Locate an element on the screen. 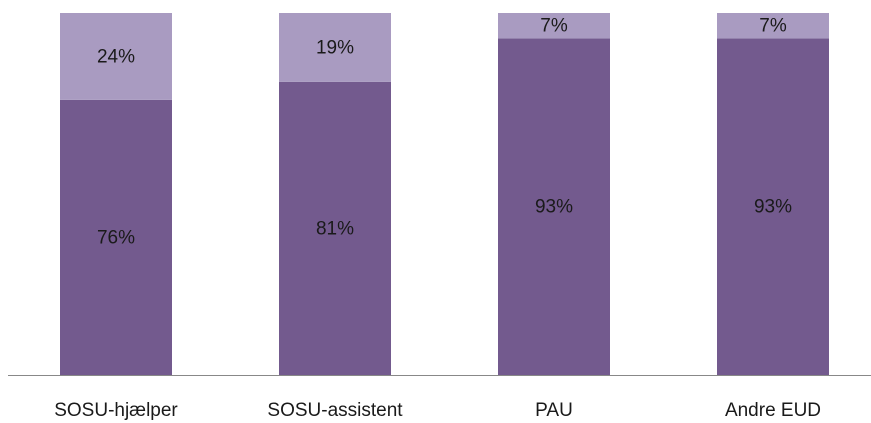  x-tick-label: SOSU-assistent is located at coordinates (335, 410).